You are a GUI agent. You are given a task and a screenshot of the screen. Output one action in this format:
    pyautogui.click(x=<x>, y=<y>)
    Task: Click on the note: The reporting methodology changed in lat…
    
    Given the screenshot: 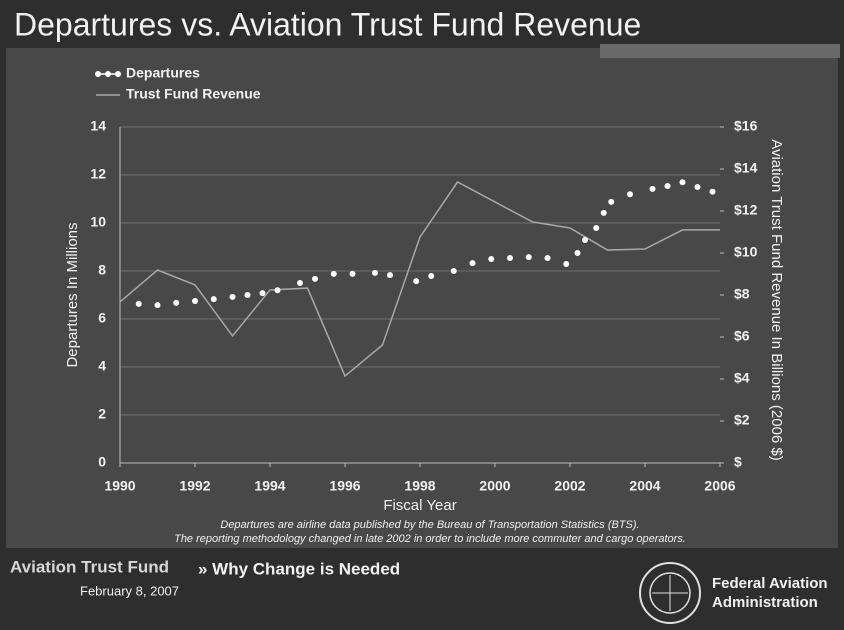 What is the action you would take?
    pyautogui.click(x=430, y=539)
    